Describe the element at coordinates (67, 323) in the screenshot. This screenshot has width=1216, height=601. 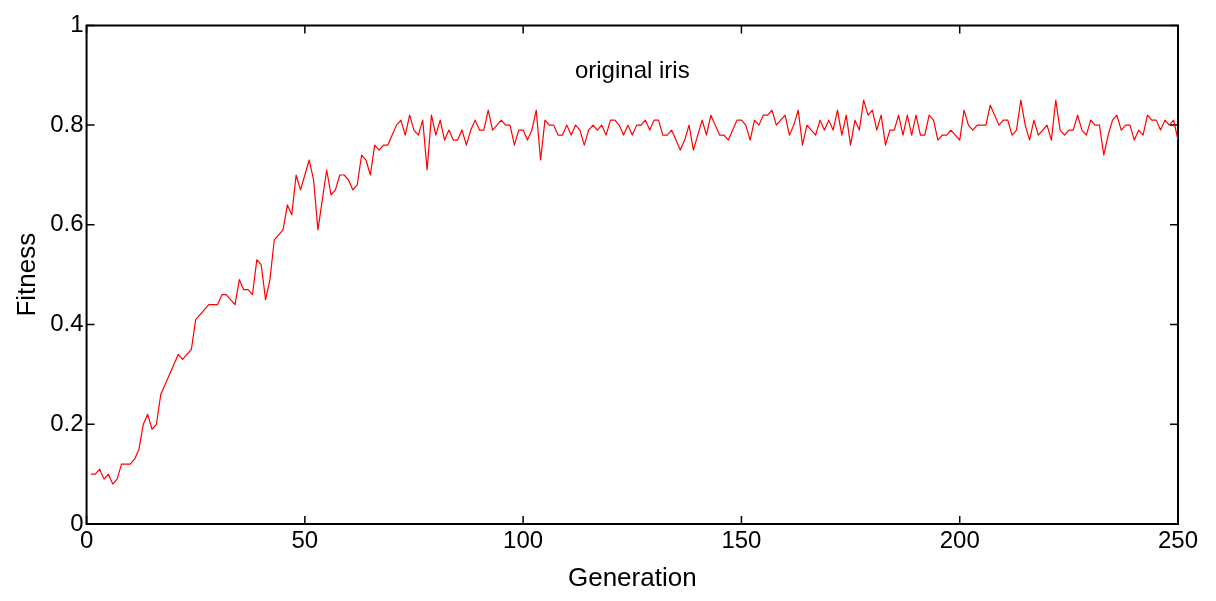
I see `y-tick-label: 0.4` at that location.